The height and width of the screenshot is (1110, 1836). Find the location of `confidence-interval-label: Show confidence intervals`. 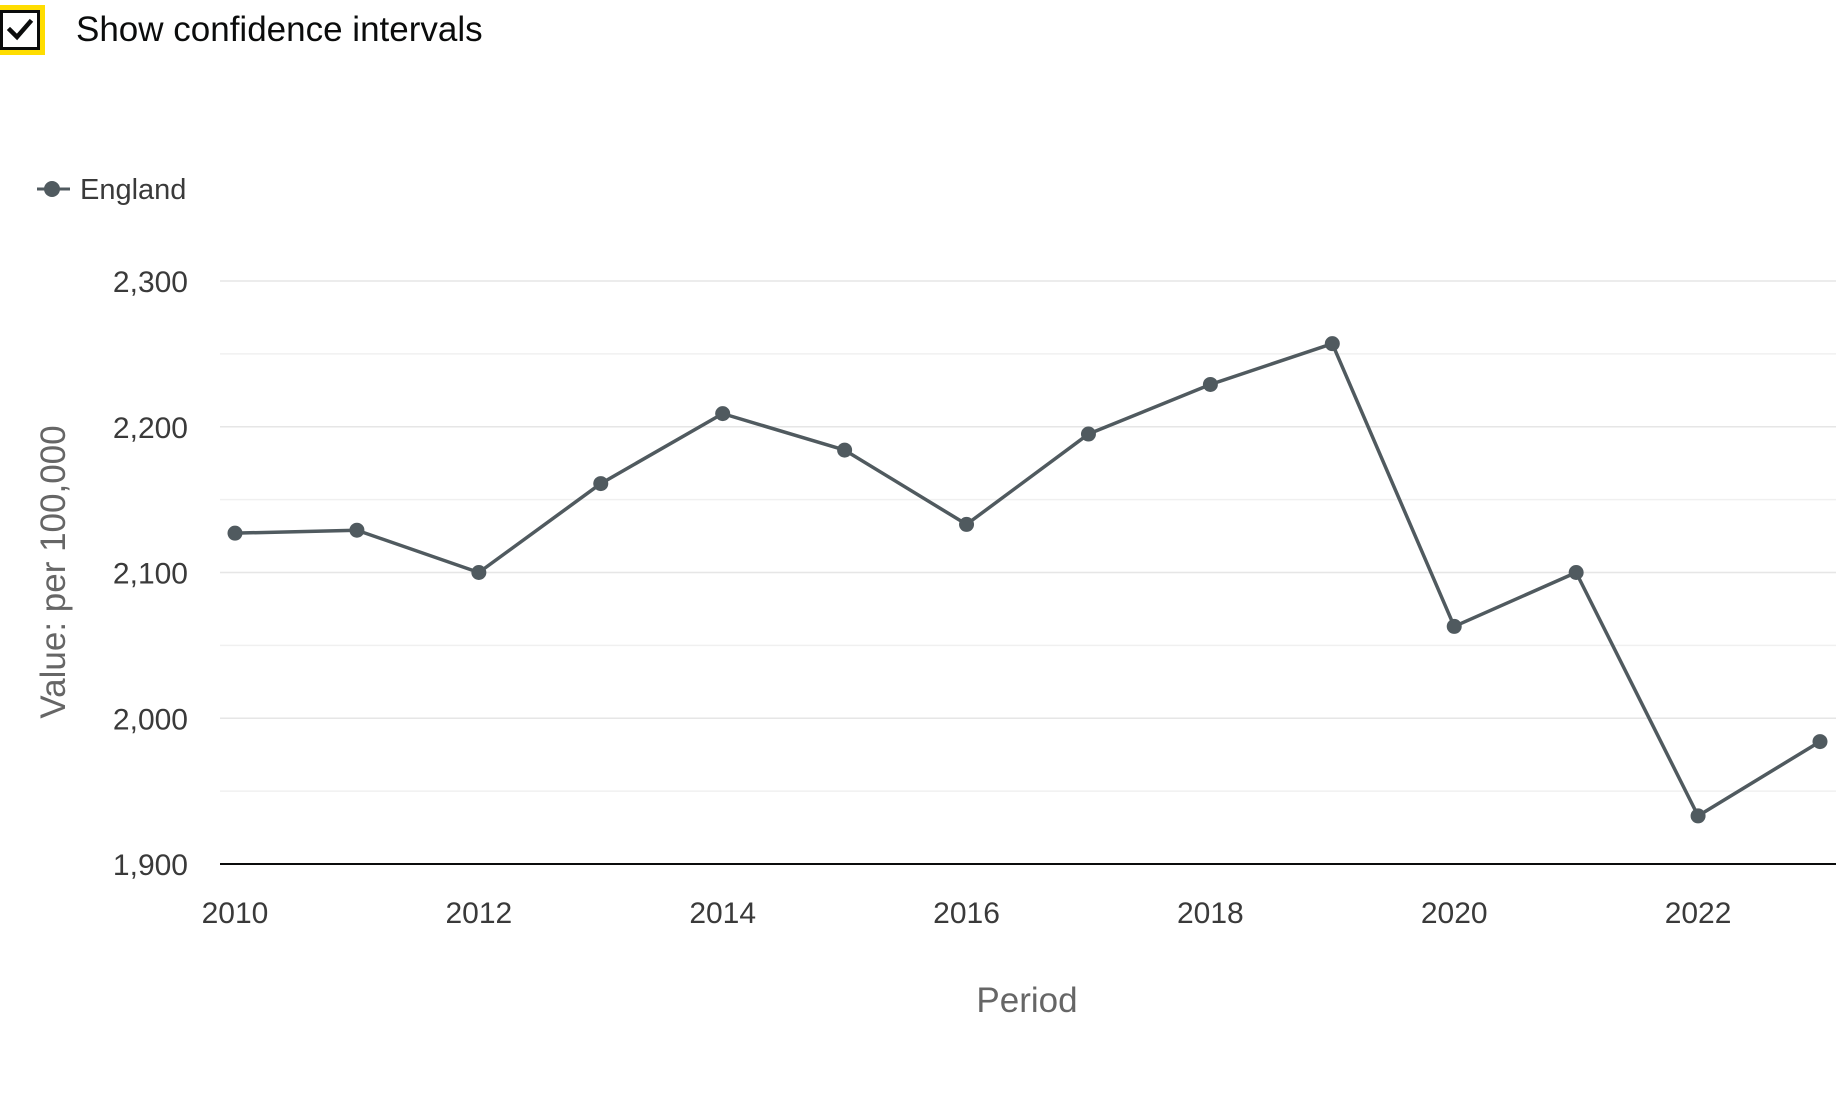

confidence-interval-label: Show confidence intervals is located at coordinates (279, 29).